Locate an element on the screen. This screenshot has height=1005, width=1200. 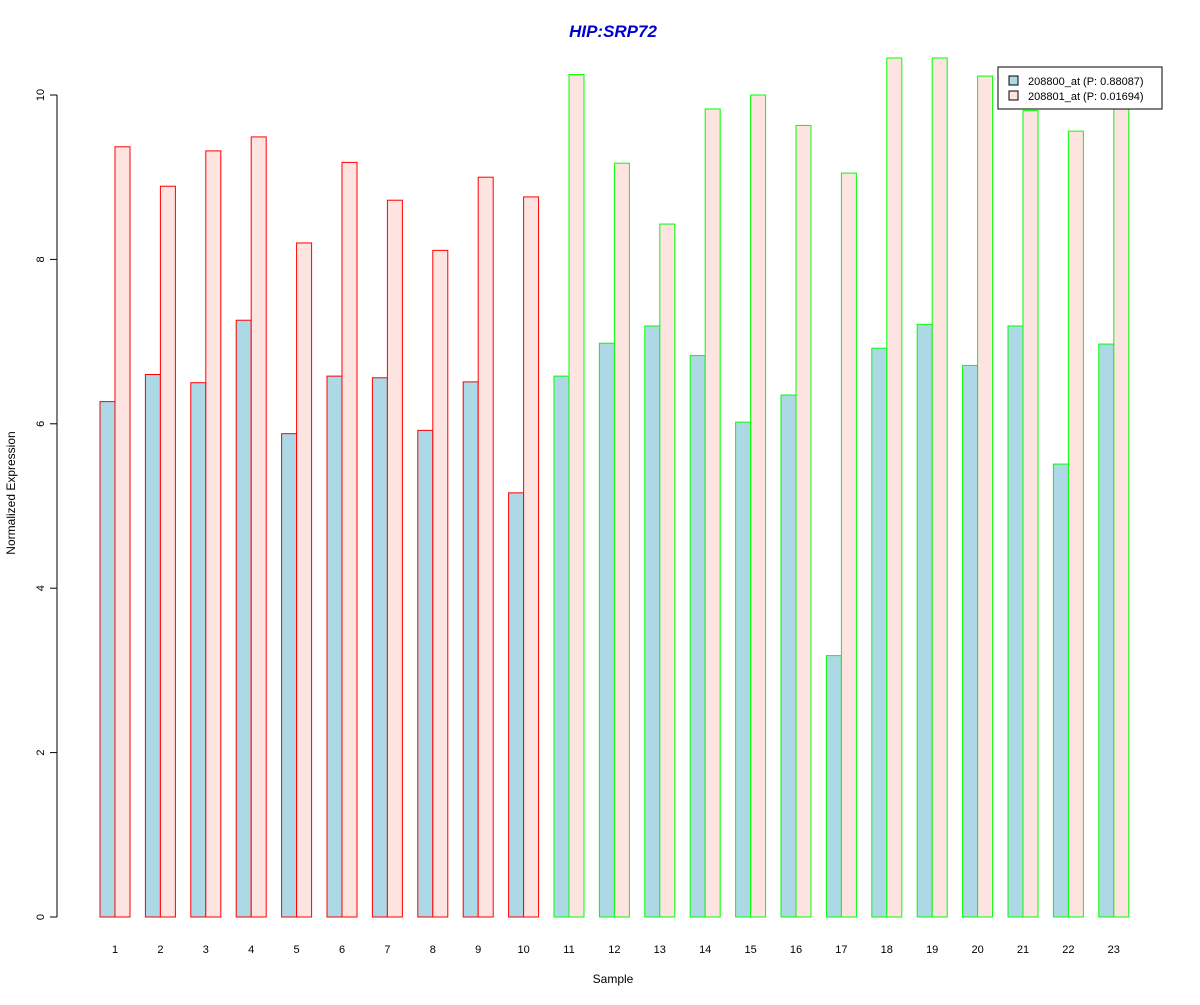
x-tick-label: 20 is located at coordinates (977, 950).